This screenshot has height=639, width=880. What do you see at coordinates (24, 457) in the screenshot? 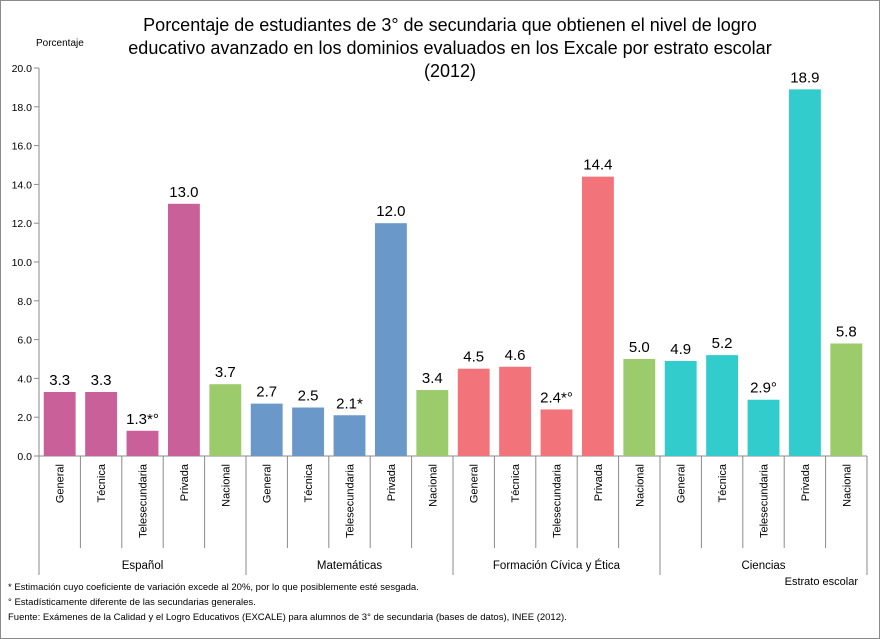
I see `y-tick-label: 0.0` at bounding box center [24, 457].